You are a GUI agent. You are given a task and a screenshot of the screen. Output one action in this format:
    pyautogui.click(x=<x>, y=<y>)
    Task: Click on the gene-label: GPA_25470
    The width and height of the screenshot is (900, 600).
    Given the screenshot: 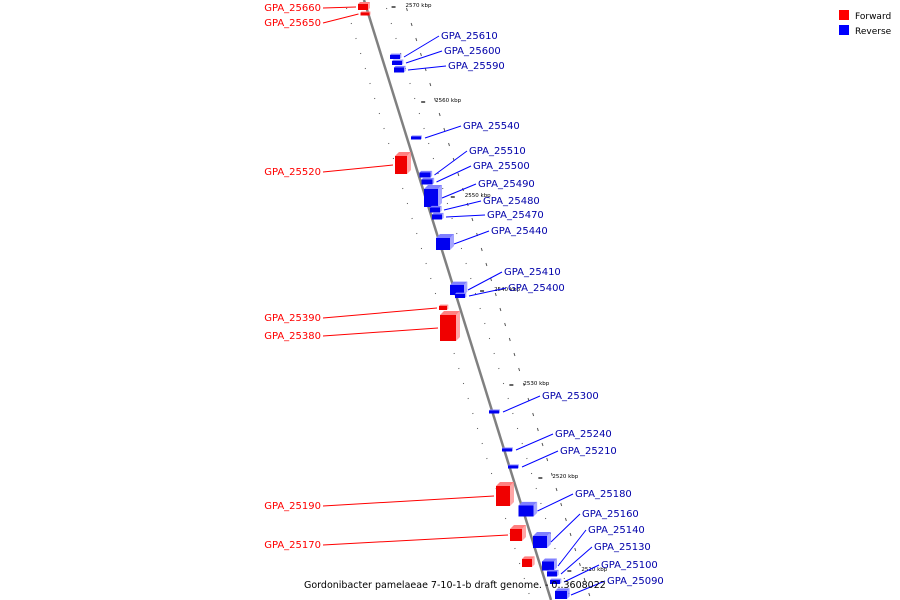 What is the action you would take?
    pyautogui.click(x=515, y=215)
    